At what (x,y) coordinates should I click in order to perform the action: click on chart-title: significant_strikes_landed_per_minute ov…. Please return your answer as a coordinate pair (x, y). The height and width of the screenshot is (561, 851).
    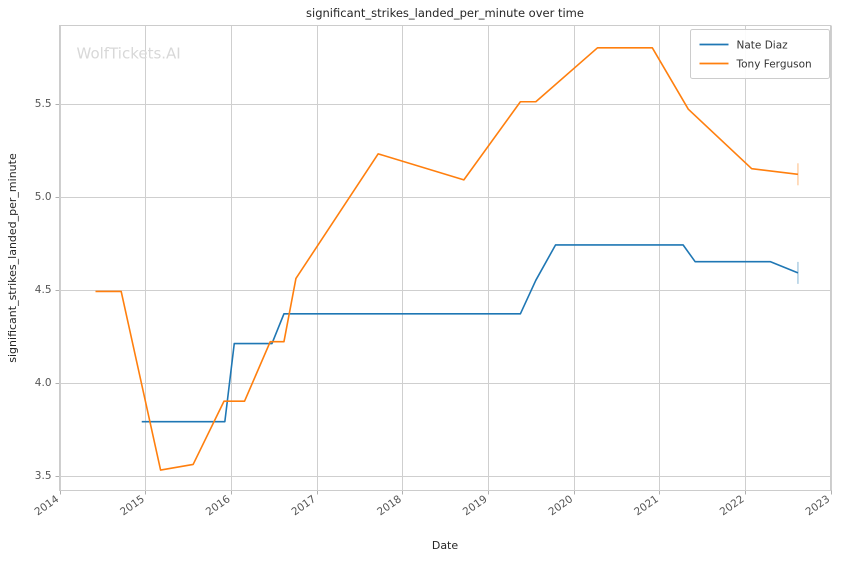
    Looking at the image, I should click on (445, 13).